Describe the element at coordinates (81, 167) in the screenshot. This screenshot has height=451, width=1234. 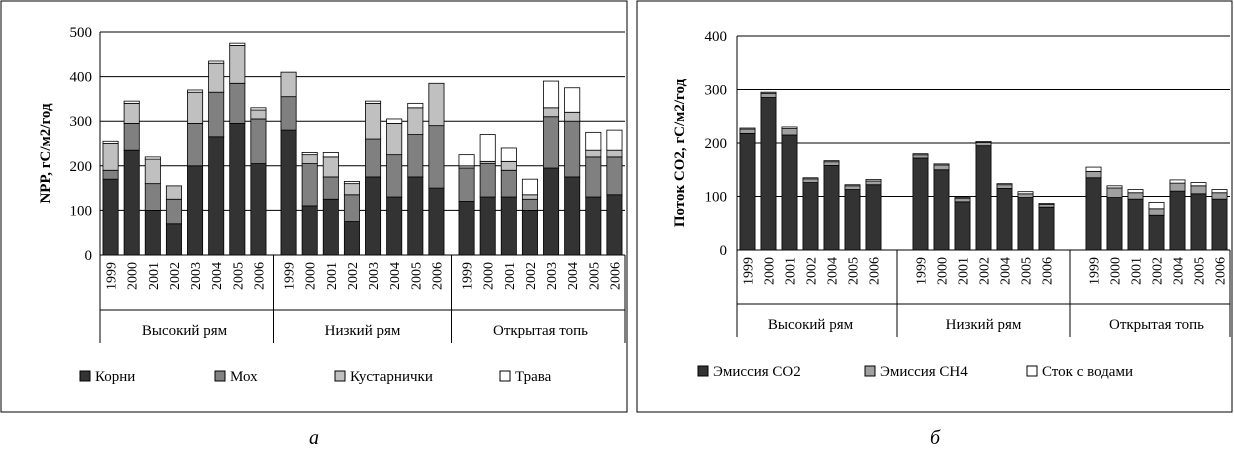
I see `y-tick-label-a: 200` at that location.